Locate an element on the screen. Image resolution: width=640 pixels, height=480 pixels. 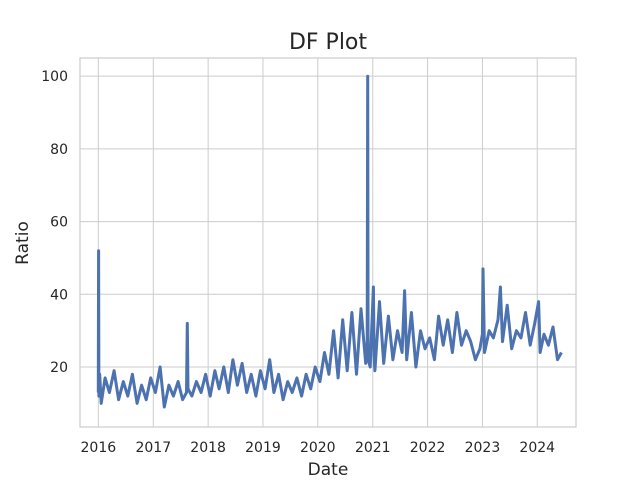
chart-title: DF Plot is located at coordinates (328, 42).